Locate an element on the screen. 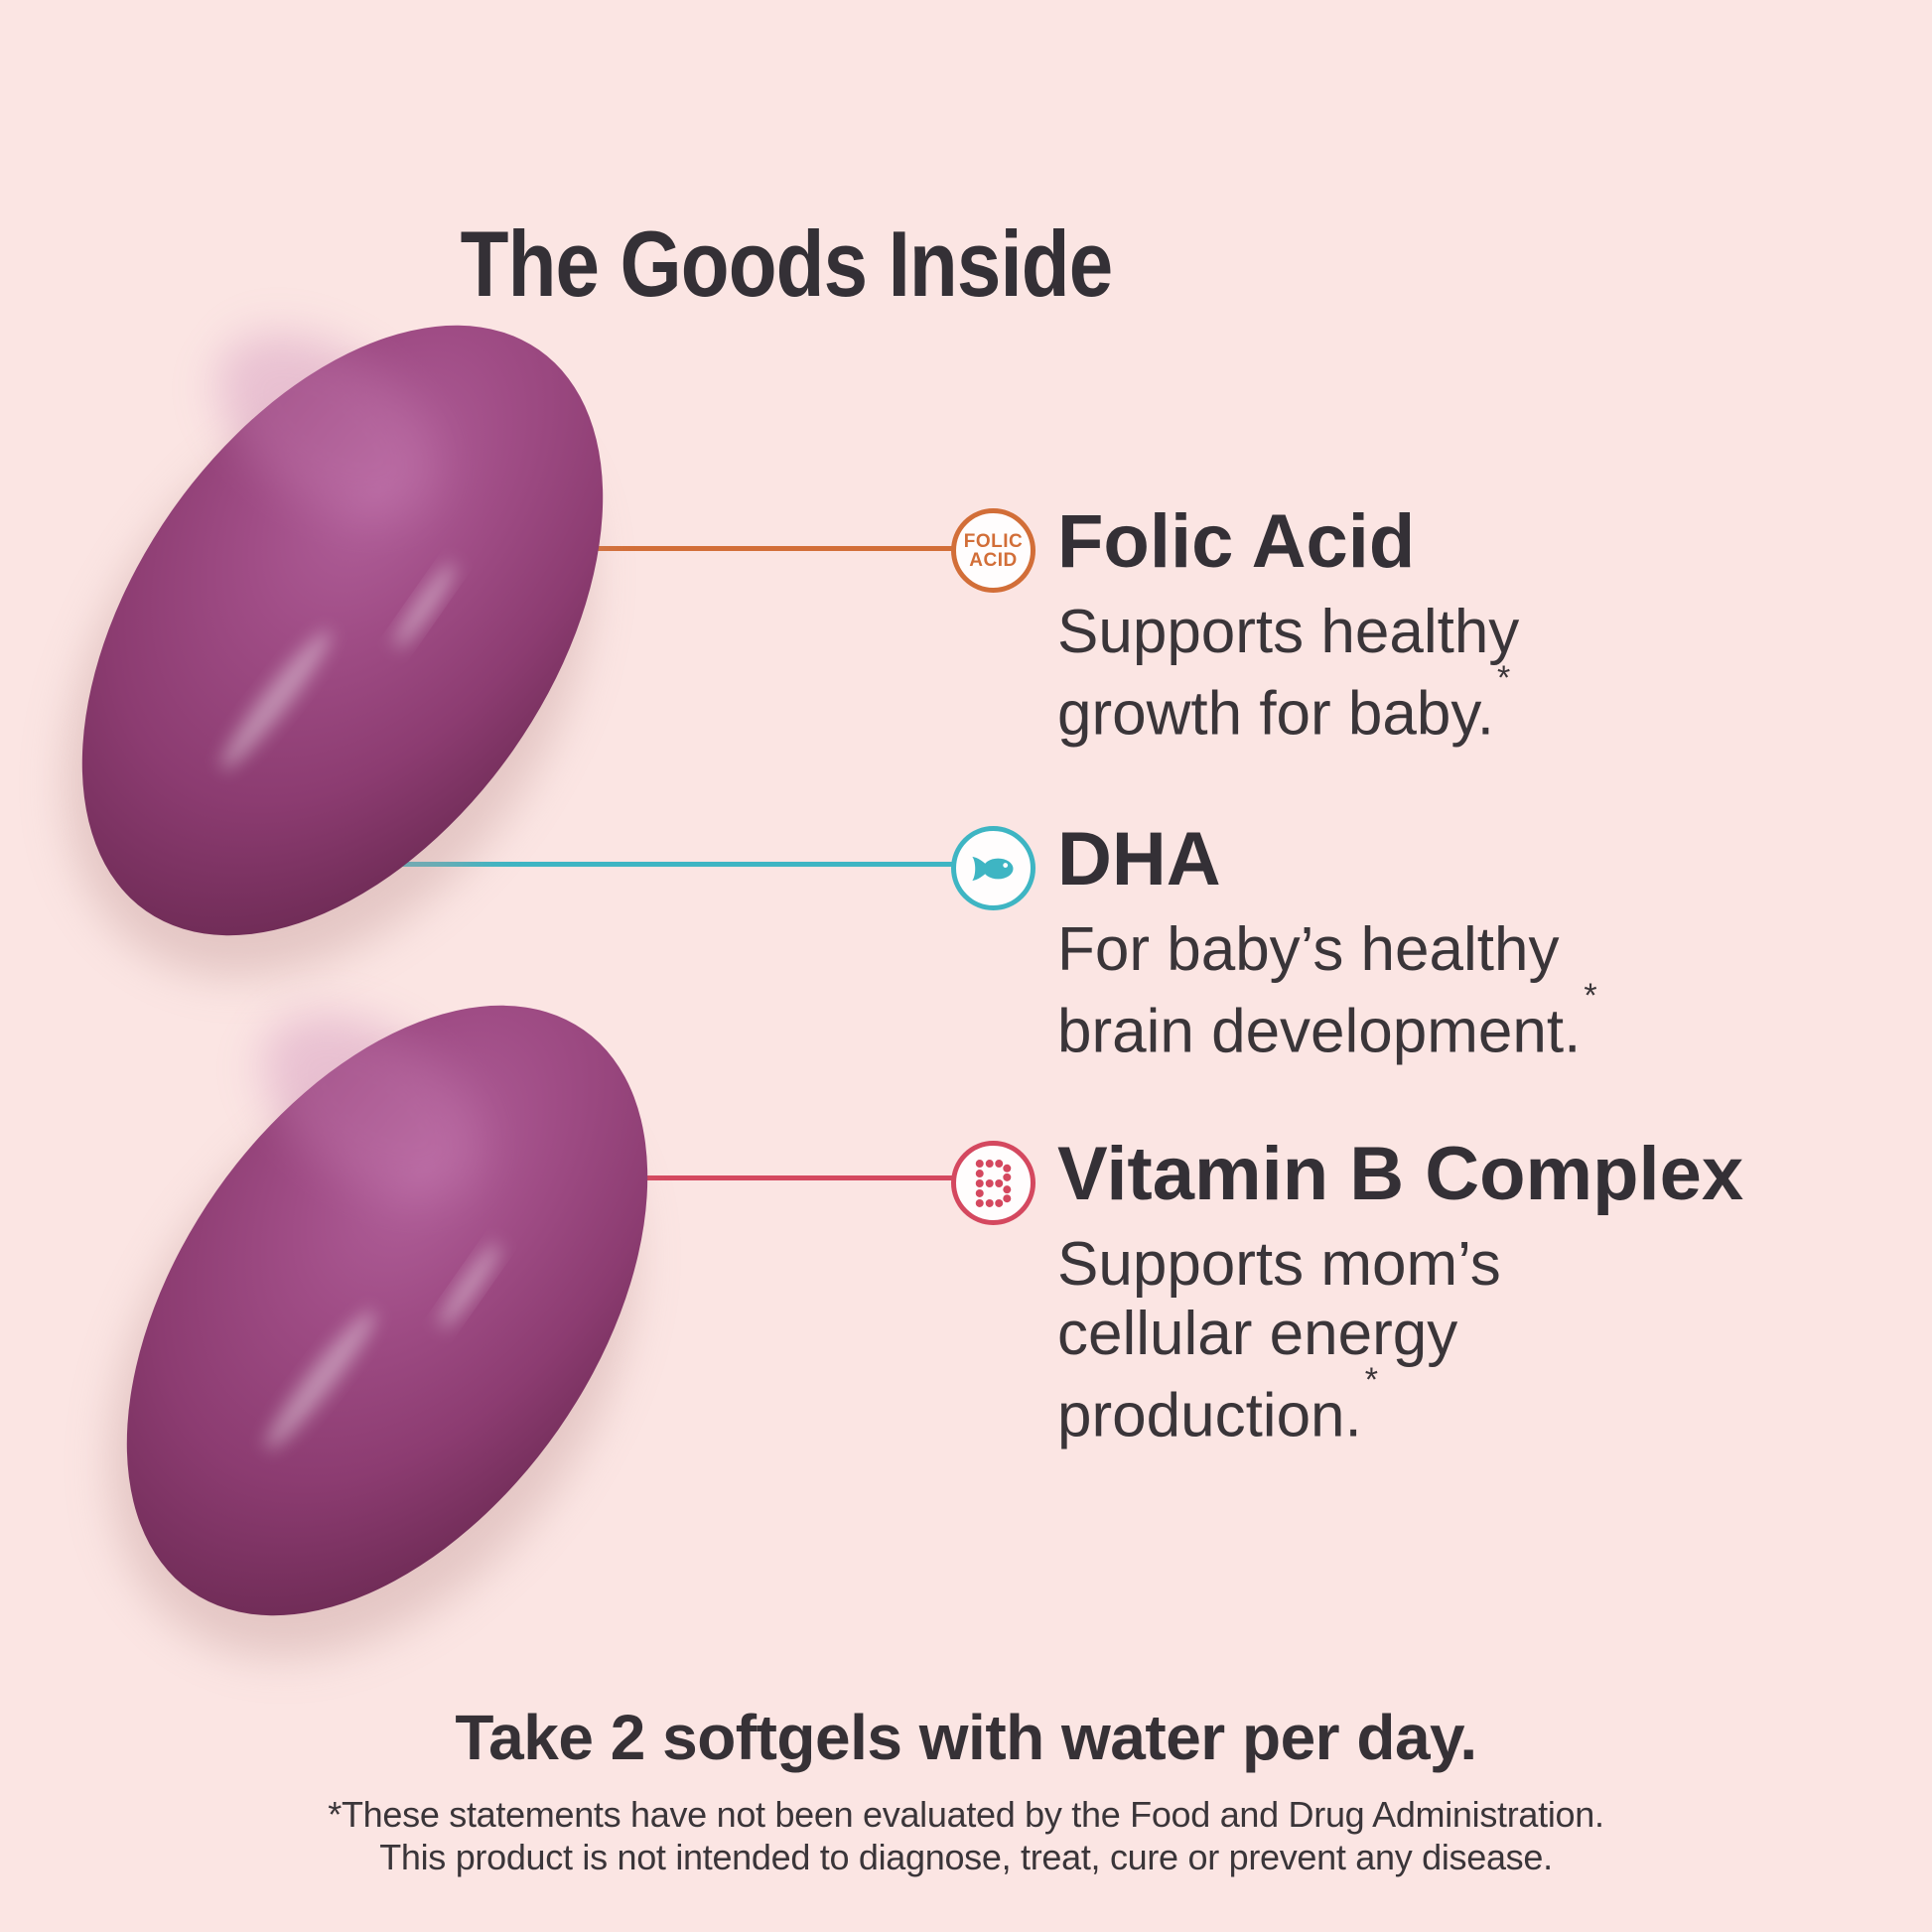  connector-line-vitamin-b is located at coordinates (785, 1178).